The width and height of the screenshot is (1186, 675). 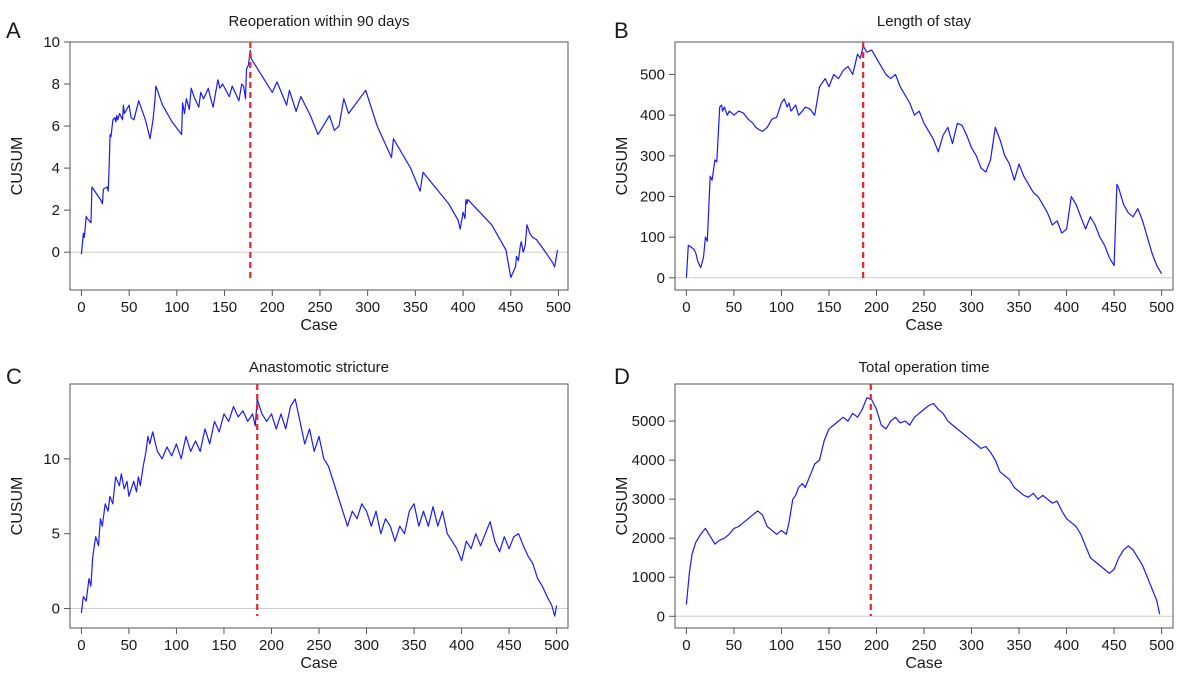 What do you see at coordinates (648, 538) in the screenshot?
I see `y-tick-label: 2000` at bounding box center [648, 538].